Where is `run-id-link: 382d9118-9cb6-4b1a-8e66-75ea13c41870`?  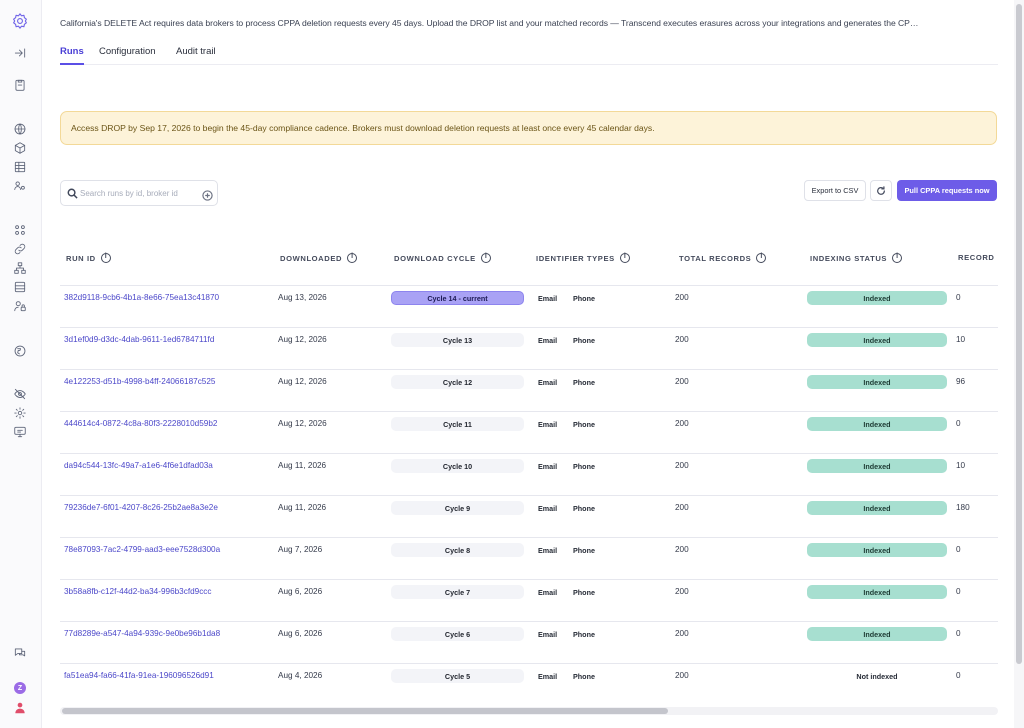 run-id-link: 382d9118-9cb6-4b1a-8e66-75ea13c41870 is located at coordinates (142, 297).